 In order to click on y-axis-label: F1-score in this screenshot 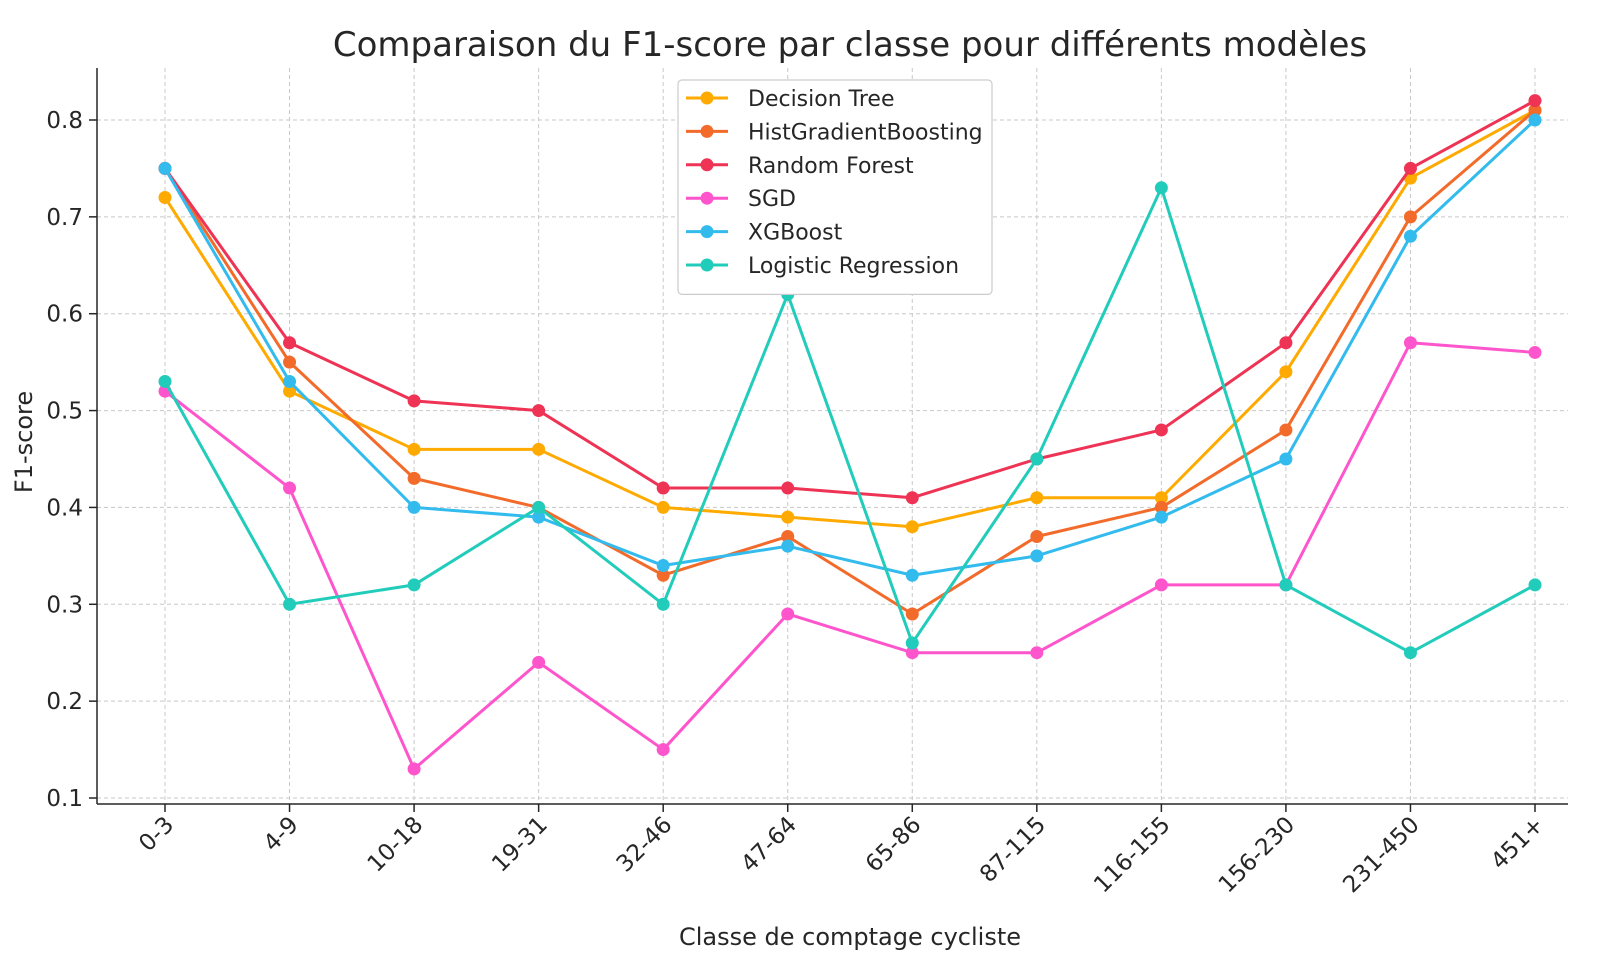, I will do `click(24, 442)`.